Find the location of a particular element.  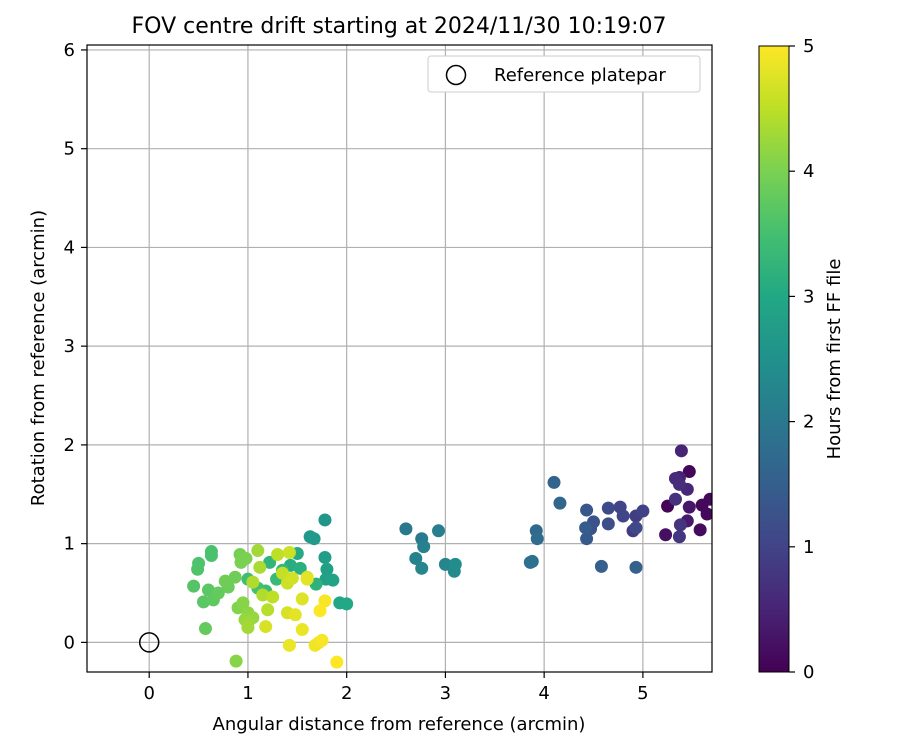

reference-marker is located at coordinates (149, 642).